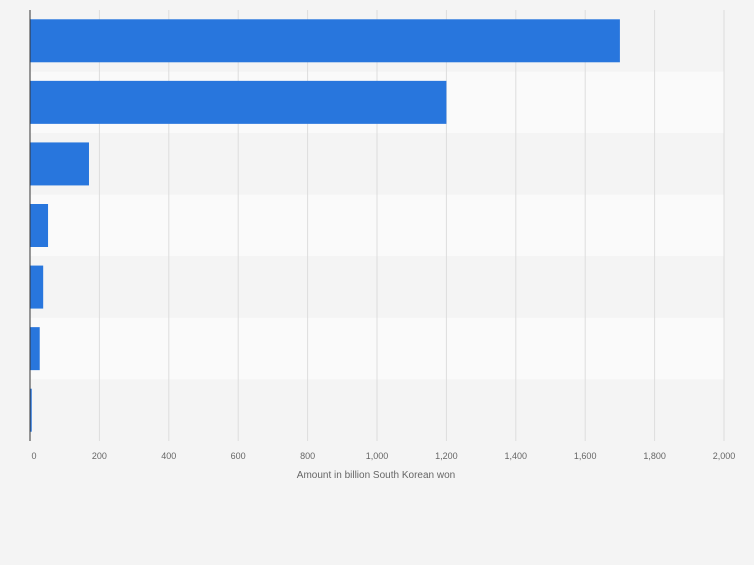 The width and height of the screenshot is (754, 565). I want to click on x-tick-label: 600, so click(238, 456).